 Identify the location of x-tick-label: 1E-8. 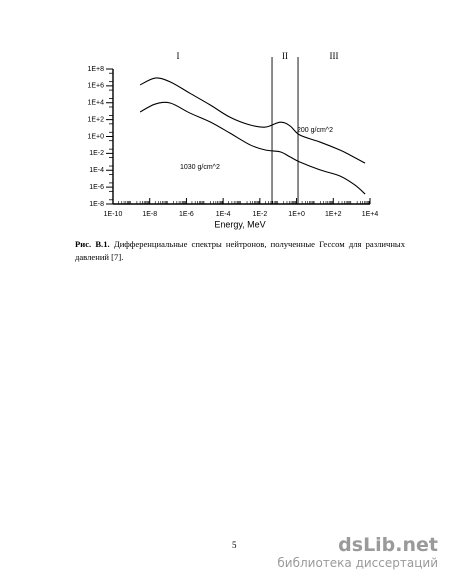
(149, 214).